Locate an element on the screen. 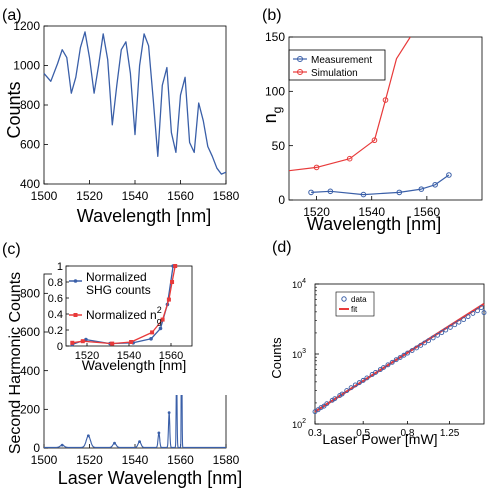 The image size is (502, 492). panel-a-ytick-label: 800 is located at coordinates (30, 105).